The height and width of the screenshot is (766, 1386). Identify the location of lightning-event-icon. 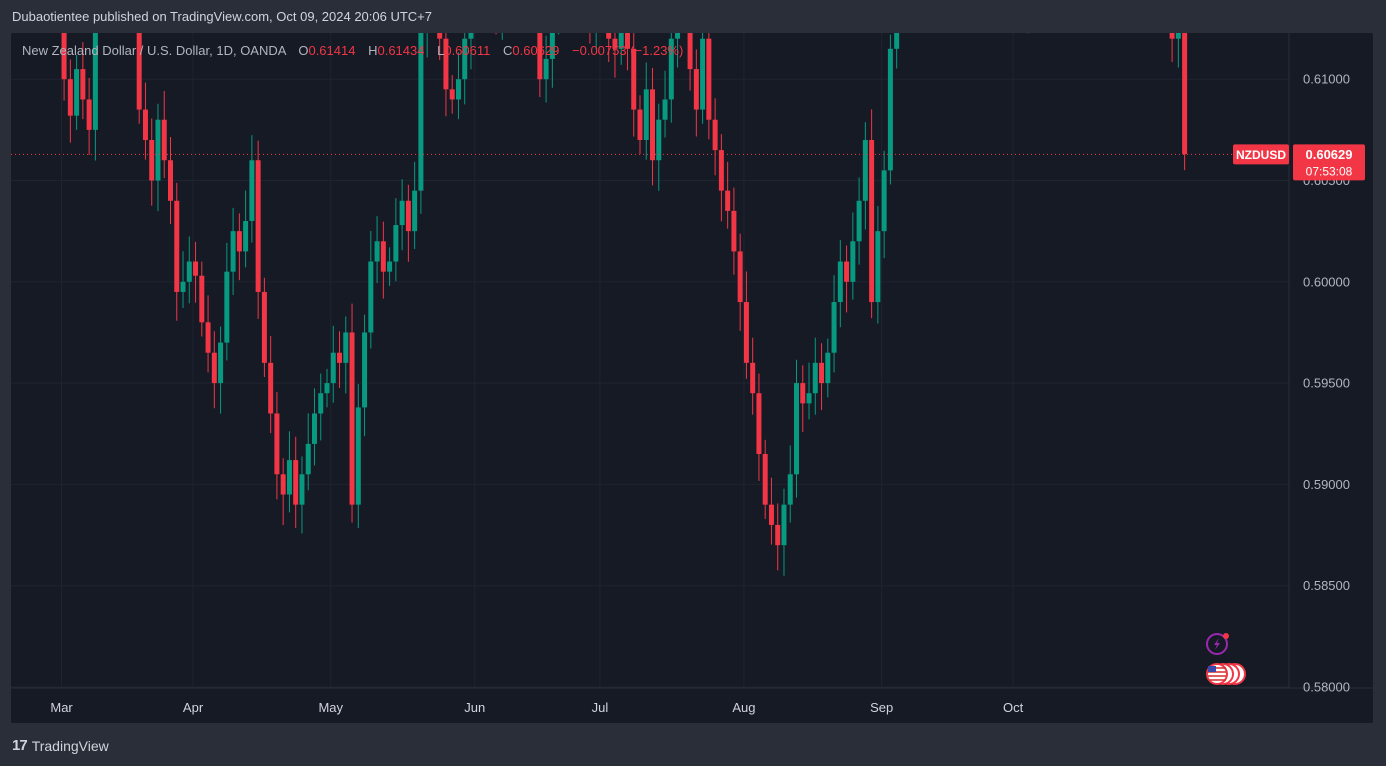
(1217, 644).